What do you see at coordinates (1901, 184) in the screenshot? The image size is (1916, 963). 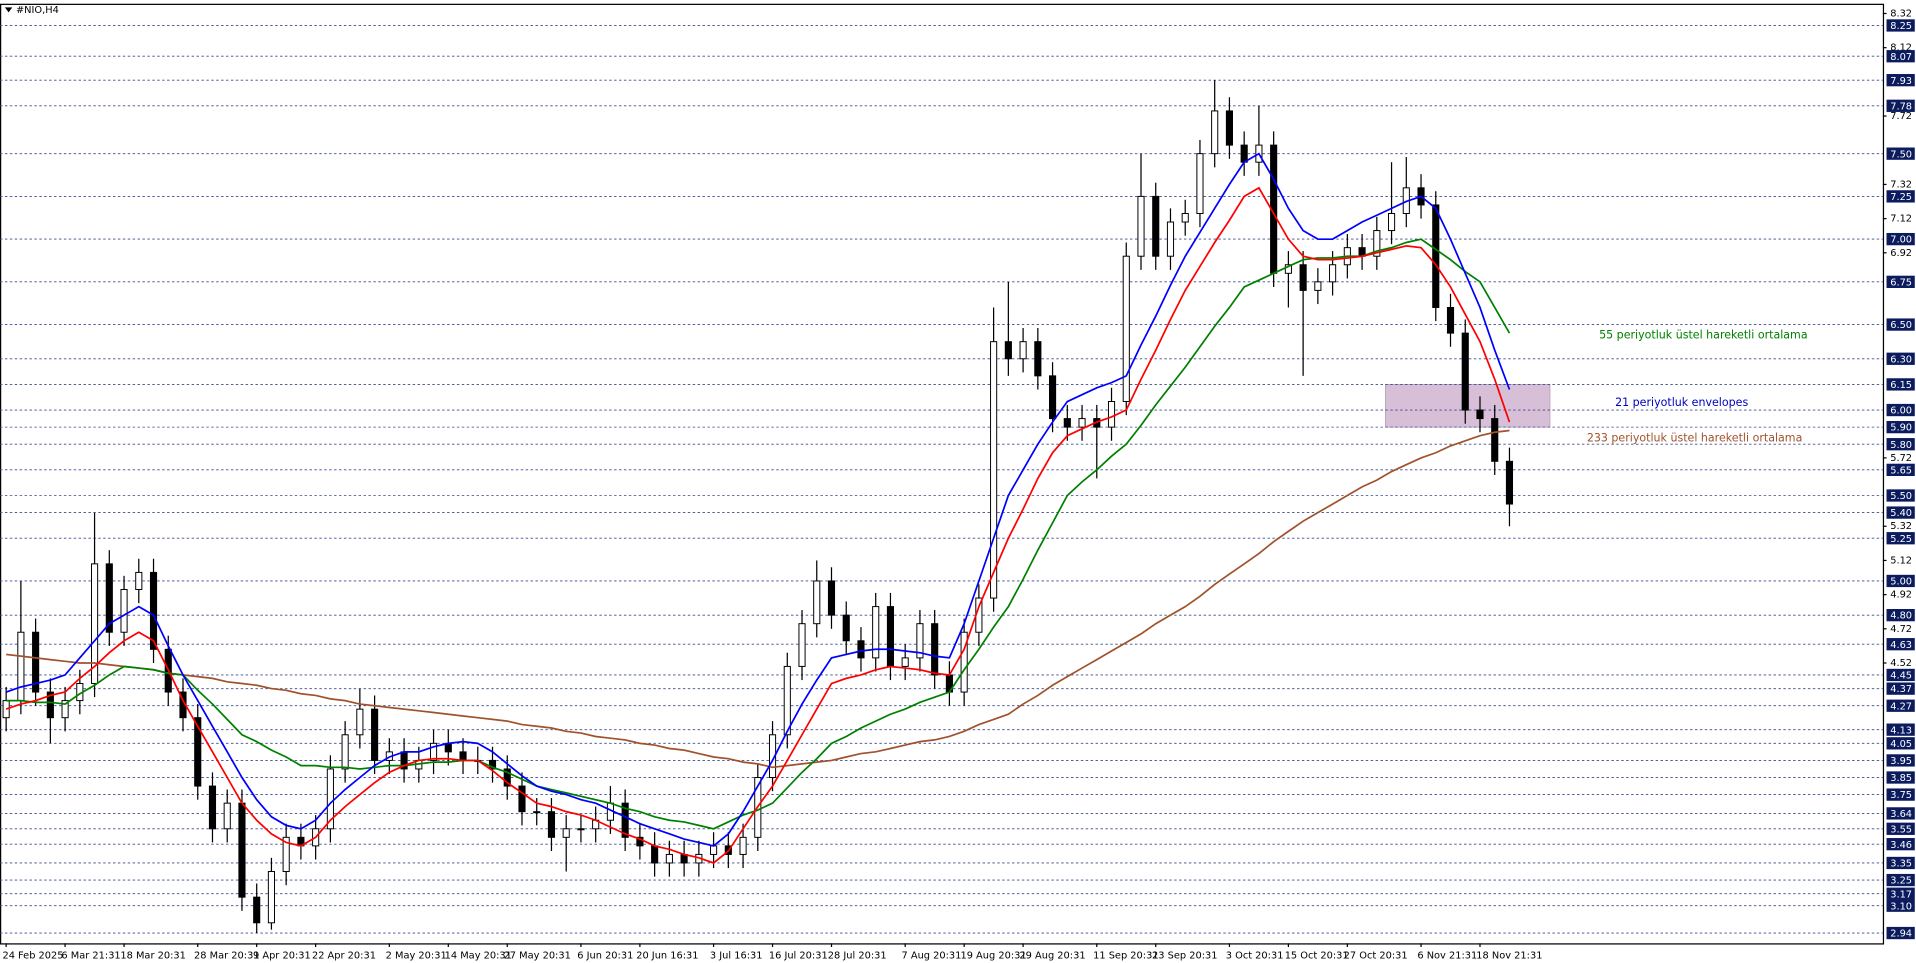 I see `y-tick-label: 7.32` at bounding box center [1901, 184].